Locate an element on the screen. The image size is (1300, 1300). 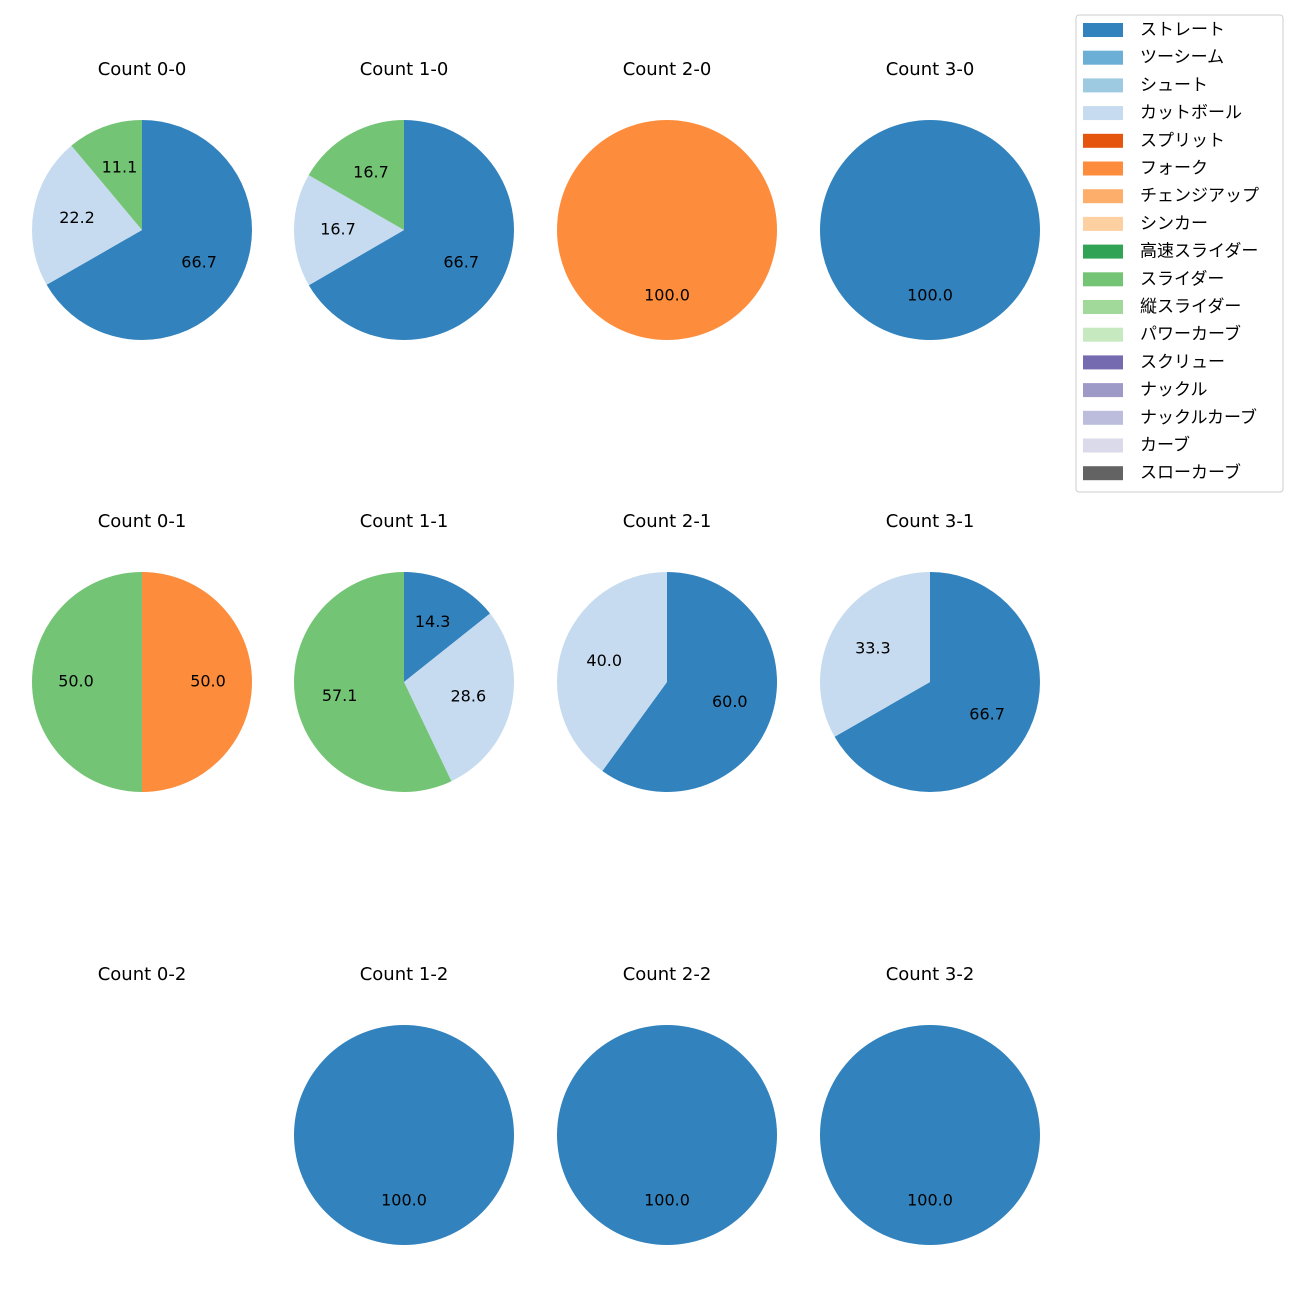
pie-title: Count 2-2 is located at coordinates (667, 974).